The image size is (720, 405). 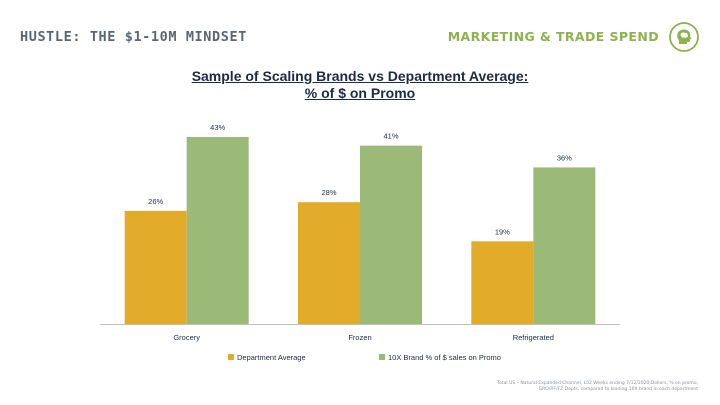 I want to click on chart-subtitle: % of $ on Promo, so click(x=360, y=93).